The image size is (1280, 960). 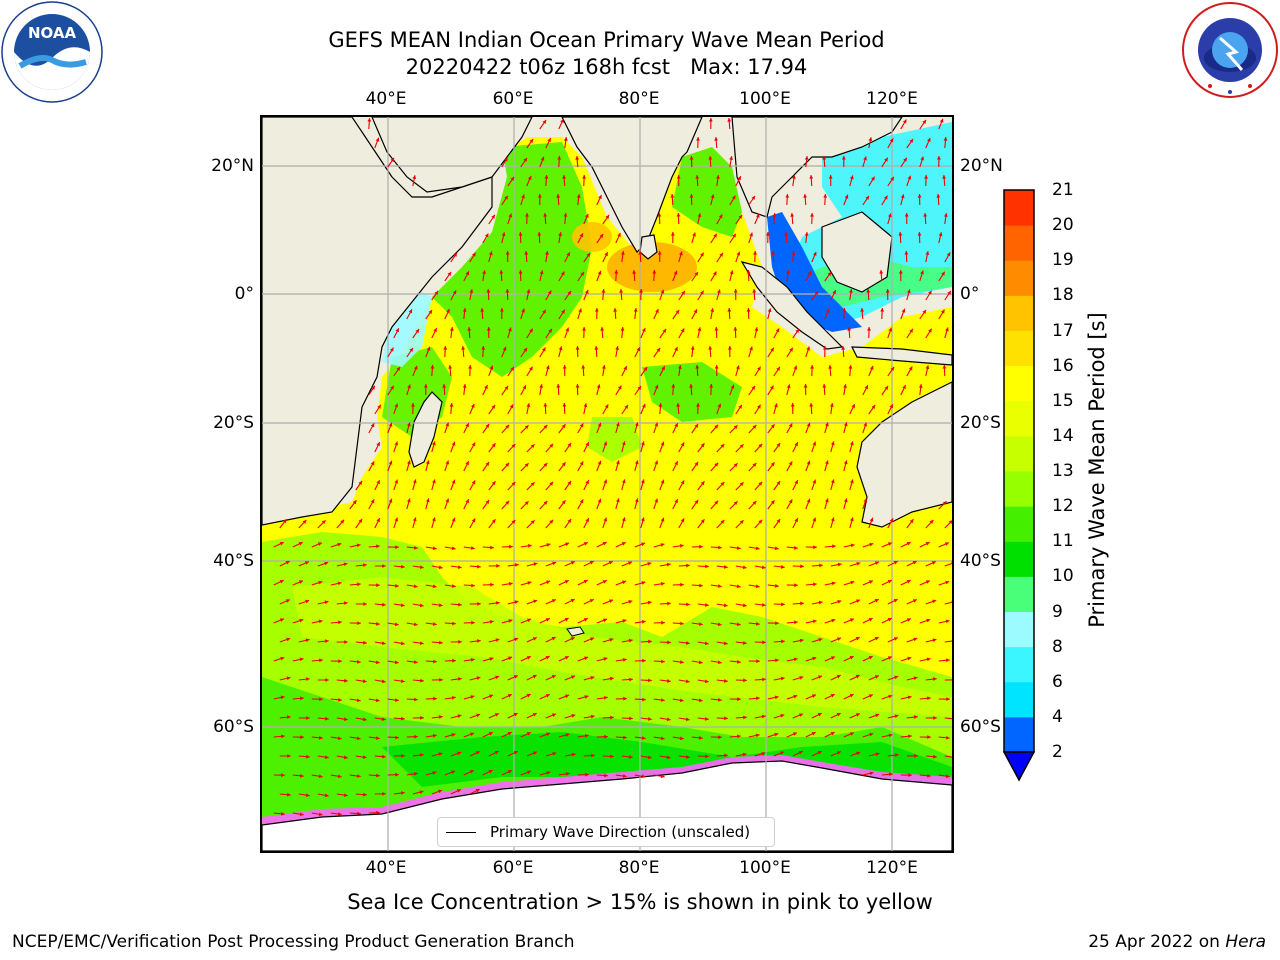 I want to click on colorbar-tick-label: 17, so click(x=1063, y=330).